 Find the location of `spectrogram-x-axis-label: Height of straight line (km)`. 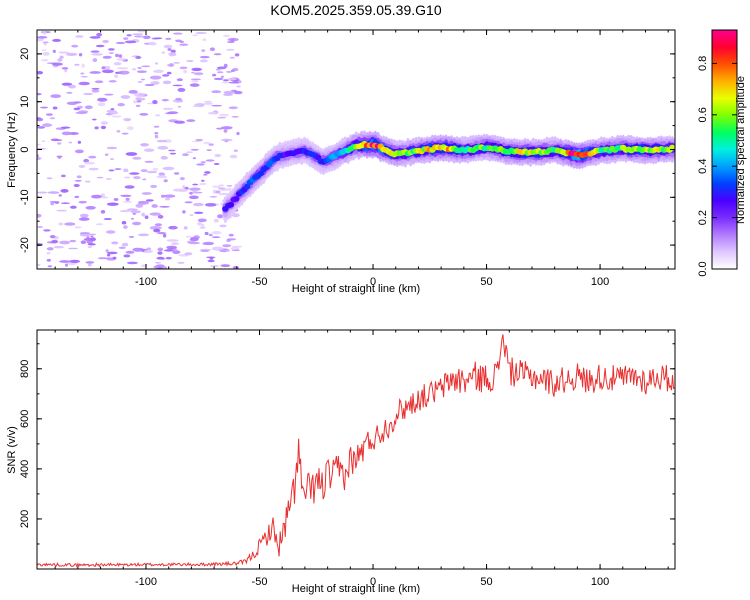

spectrogram-x-axis-label: Height of straight line (km) is located at coordinates (356, 289).